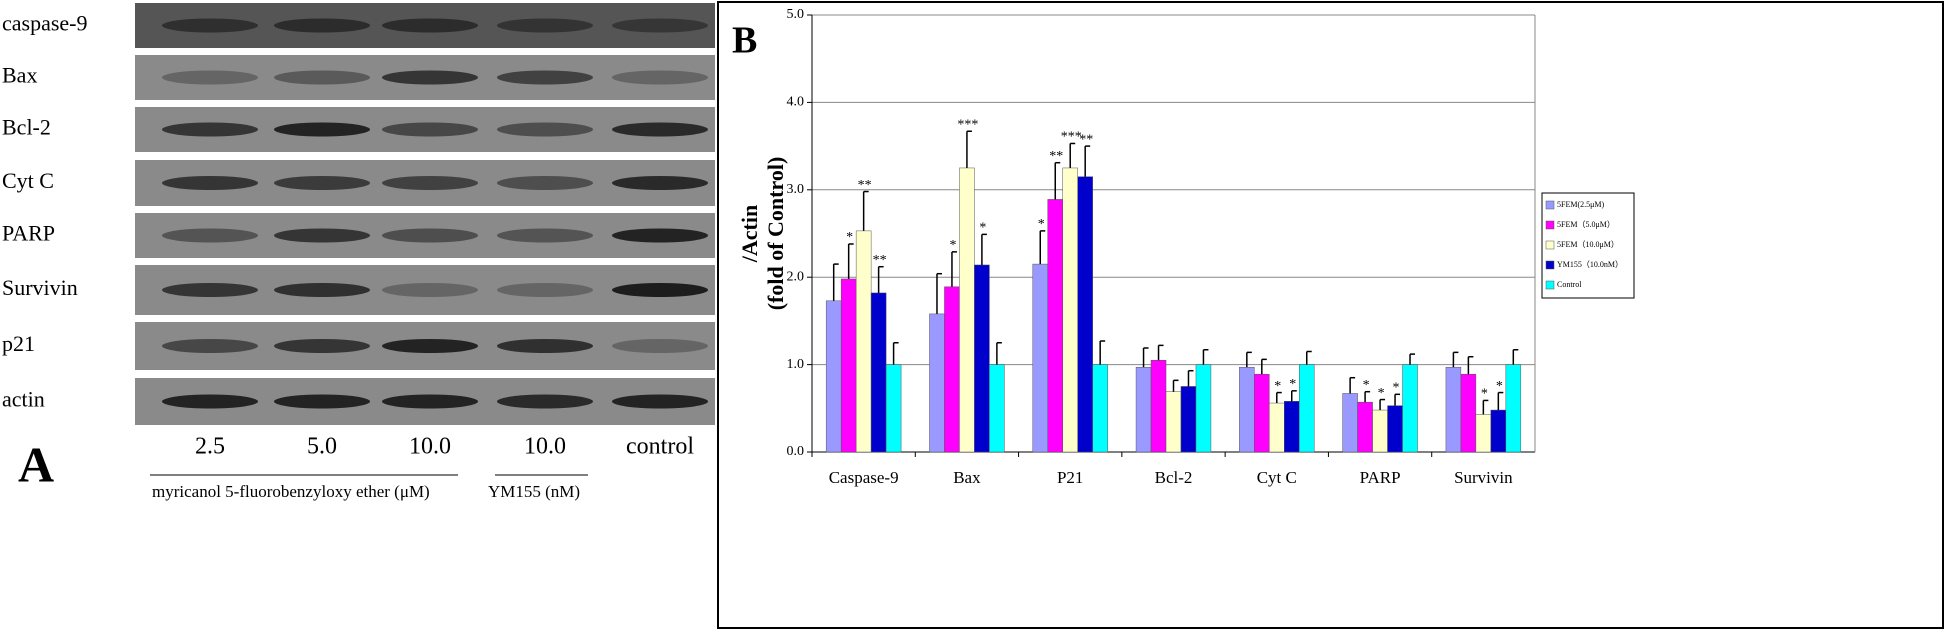 Image resolution: width=1946 pixels, height=636 pixels. I want to click on row-label: p21, so click(18, 343).